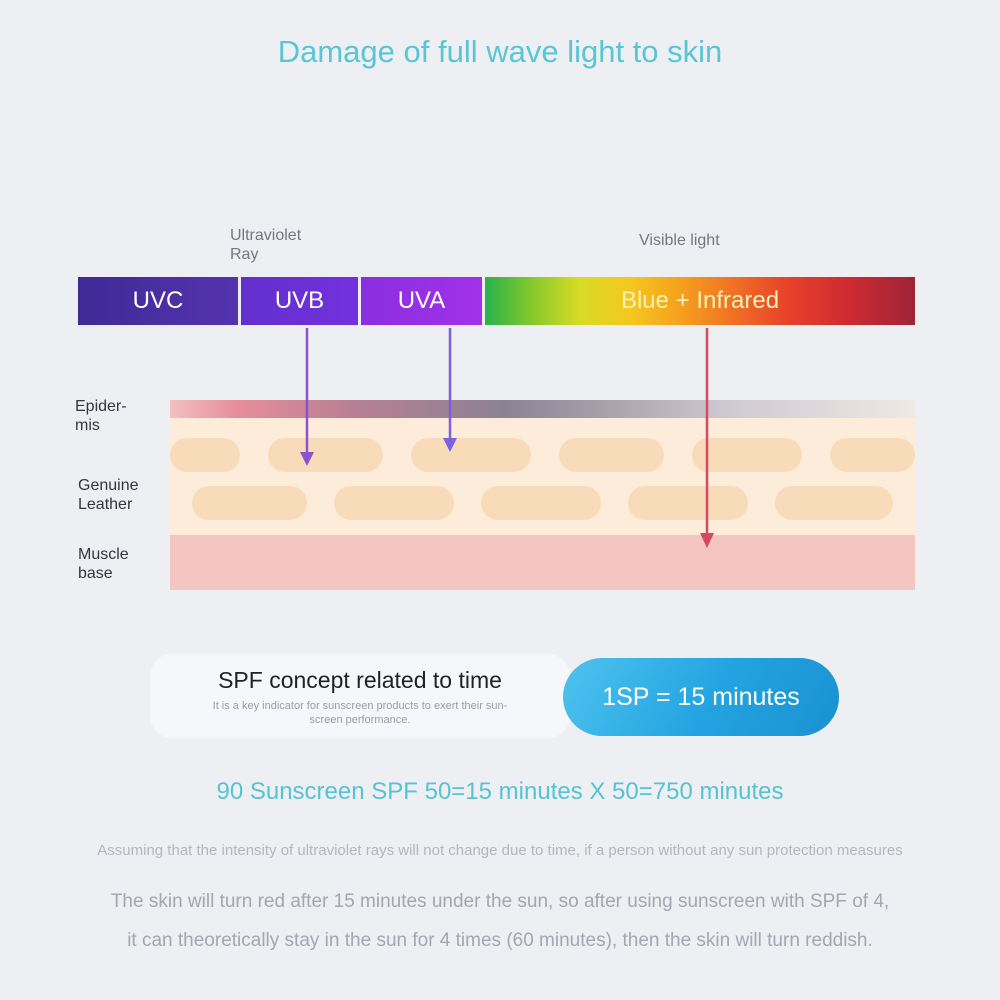  Describe the element at coordinates (500, 51) in the screenshot. I see `page-title: Damage of full wave light to skin` at that location.